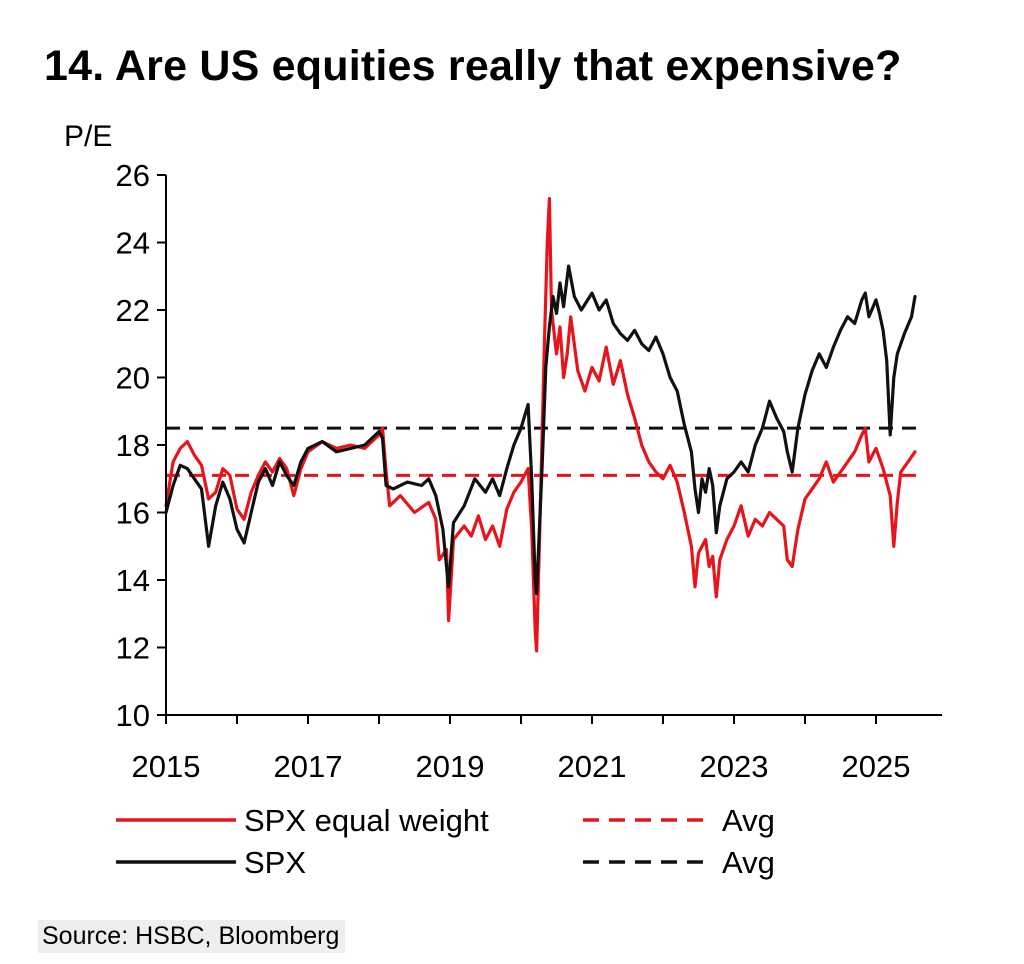 This screenshot has height=964, width=1024. I want to click on legend-label: SPX, so click(275, 862).